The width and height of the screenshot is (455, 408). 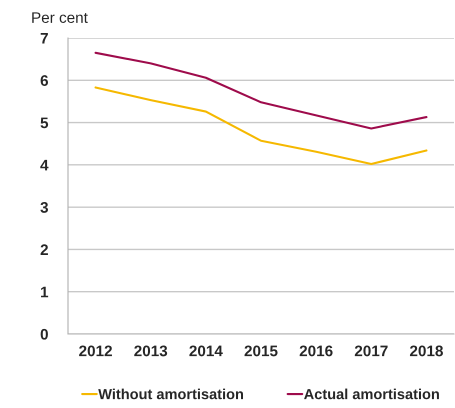 I want to click on x-tick-label: 2016, so click(x=316, y=351).